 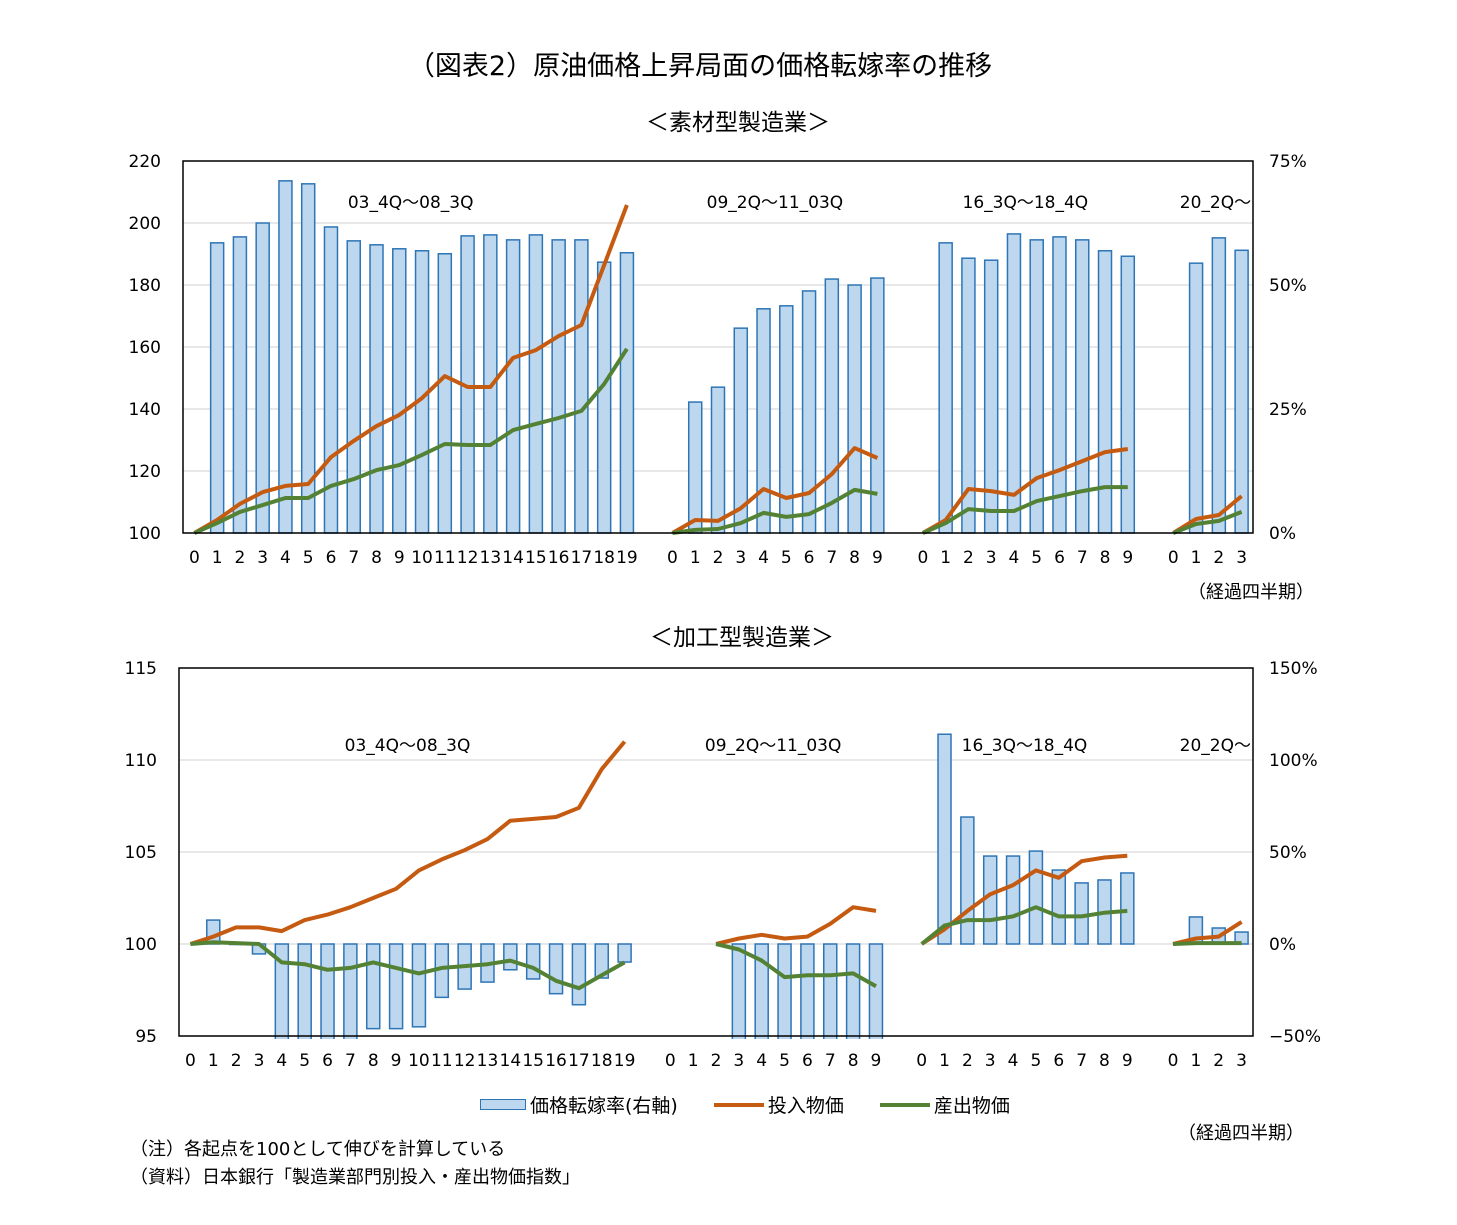 What do you see at coordinates (805, 1106) in the screenshot?
I see `legend-input-label: 投入物価` at bounding box center [805, 1106].